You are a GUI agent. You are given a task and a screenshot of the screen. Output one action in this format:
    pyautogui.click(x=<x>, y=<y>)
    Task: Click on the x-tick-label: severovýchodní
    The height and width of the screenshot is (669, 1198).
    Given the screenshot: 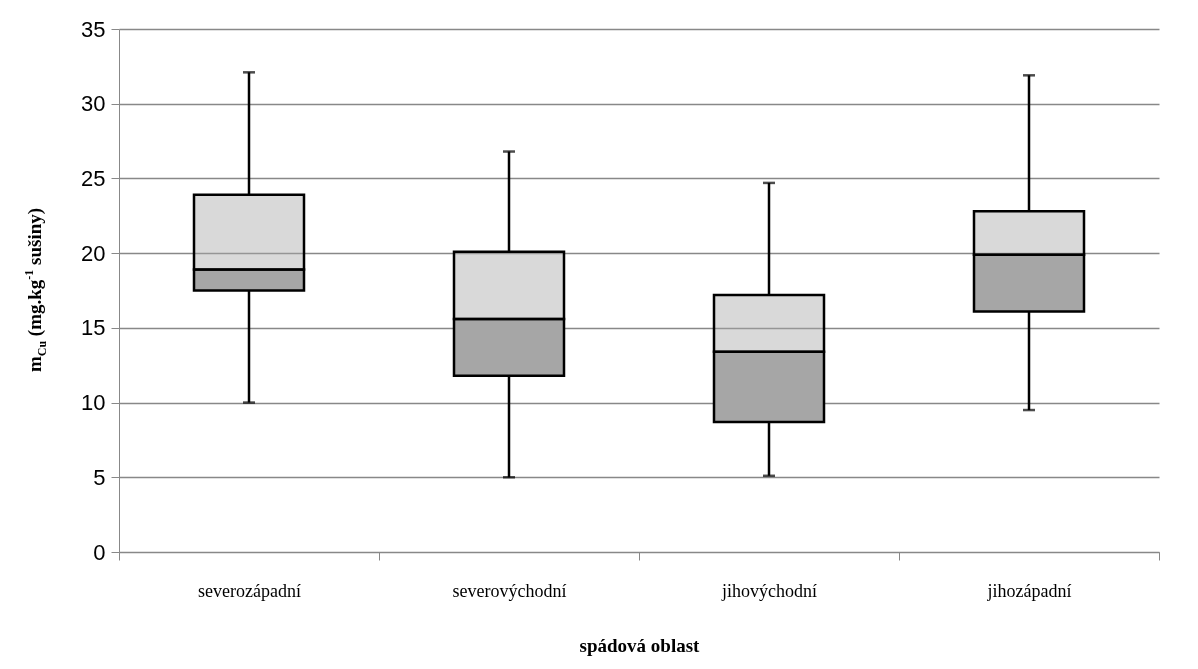 What is the action you would take?
    pyautogui.click(x=509, y=590)
    